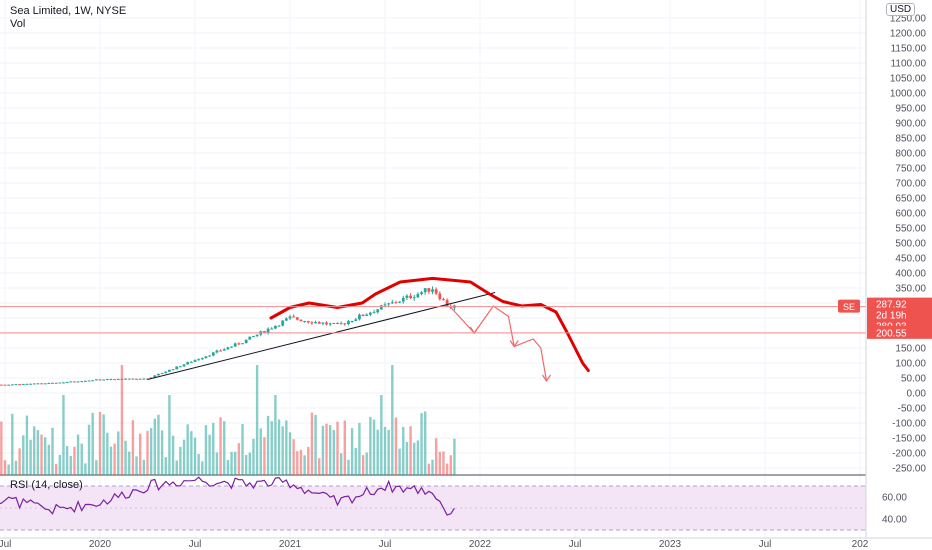 The width and height of the screenshot is (932, 550). Describe the element at coordinates (514, 344) in the screenshot. I see `forecast-arrowhead` at that location.